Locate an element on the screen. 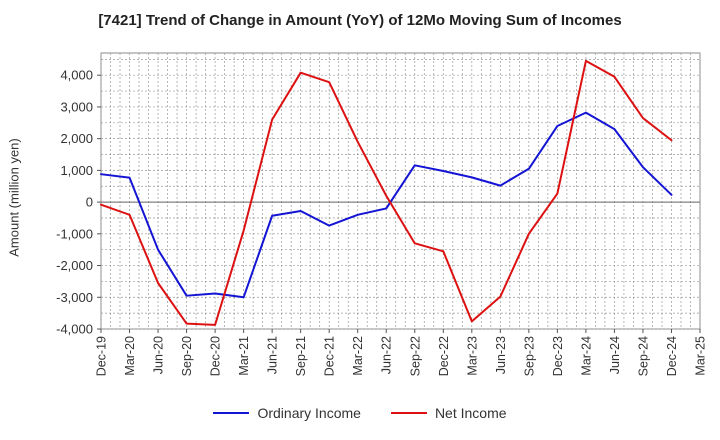 The width and height of the screenshot is (720, 440). x-tick-label: Dec-19 is located at coordinates (102, 356).